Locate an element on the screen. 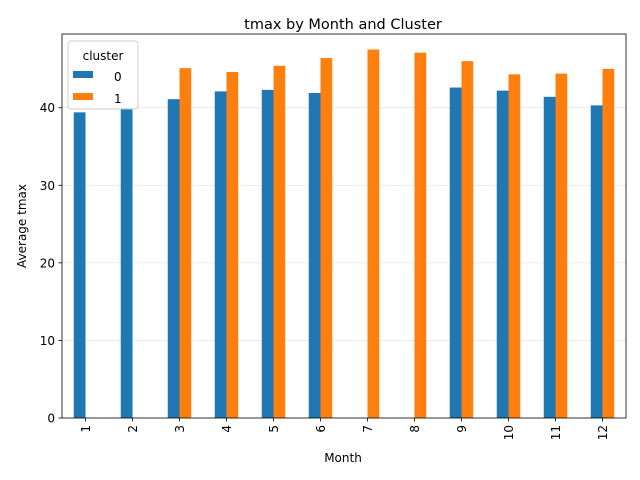  y-tick-label-4: 40 is located at coordinates (47, 108).